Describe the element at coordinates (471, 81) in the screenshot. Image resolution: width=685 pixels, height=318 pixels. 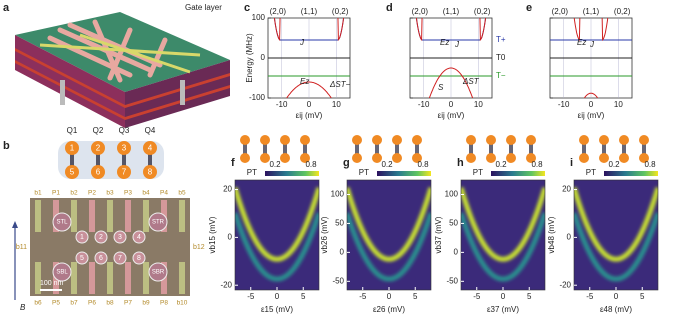
I see `annotation: ΔST` at that location.